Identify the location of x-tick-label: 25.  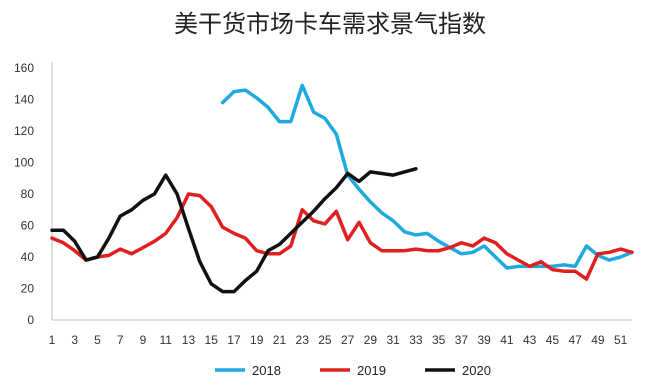
(325, 340).